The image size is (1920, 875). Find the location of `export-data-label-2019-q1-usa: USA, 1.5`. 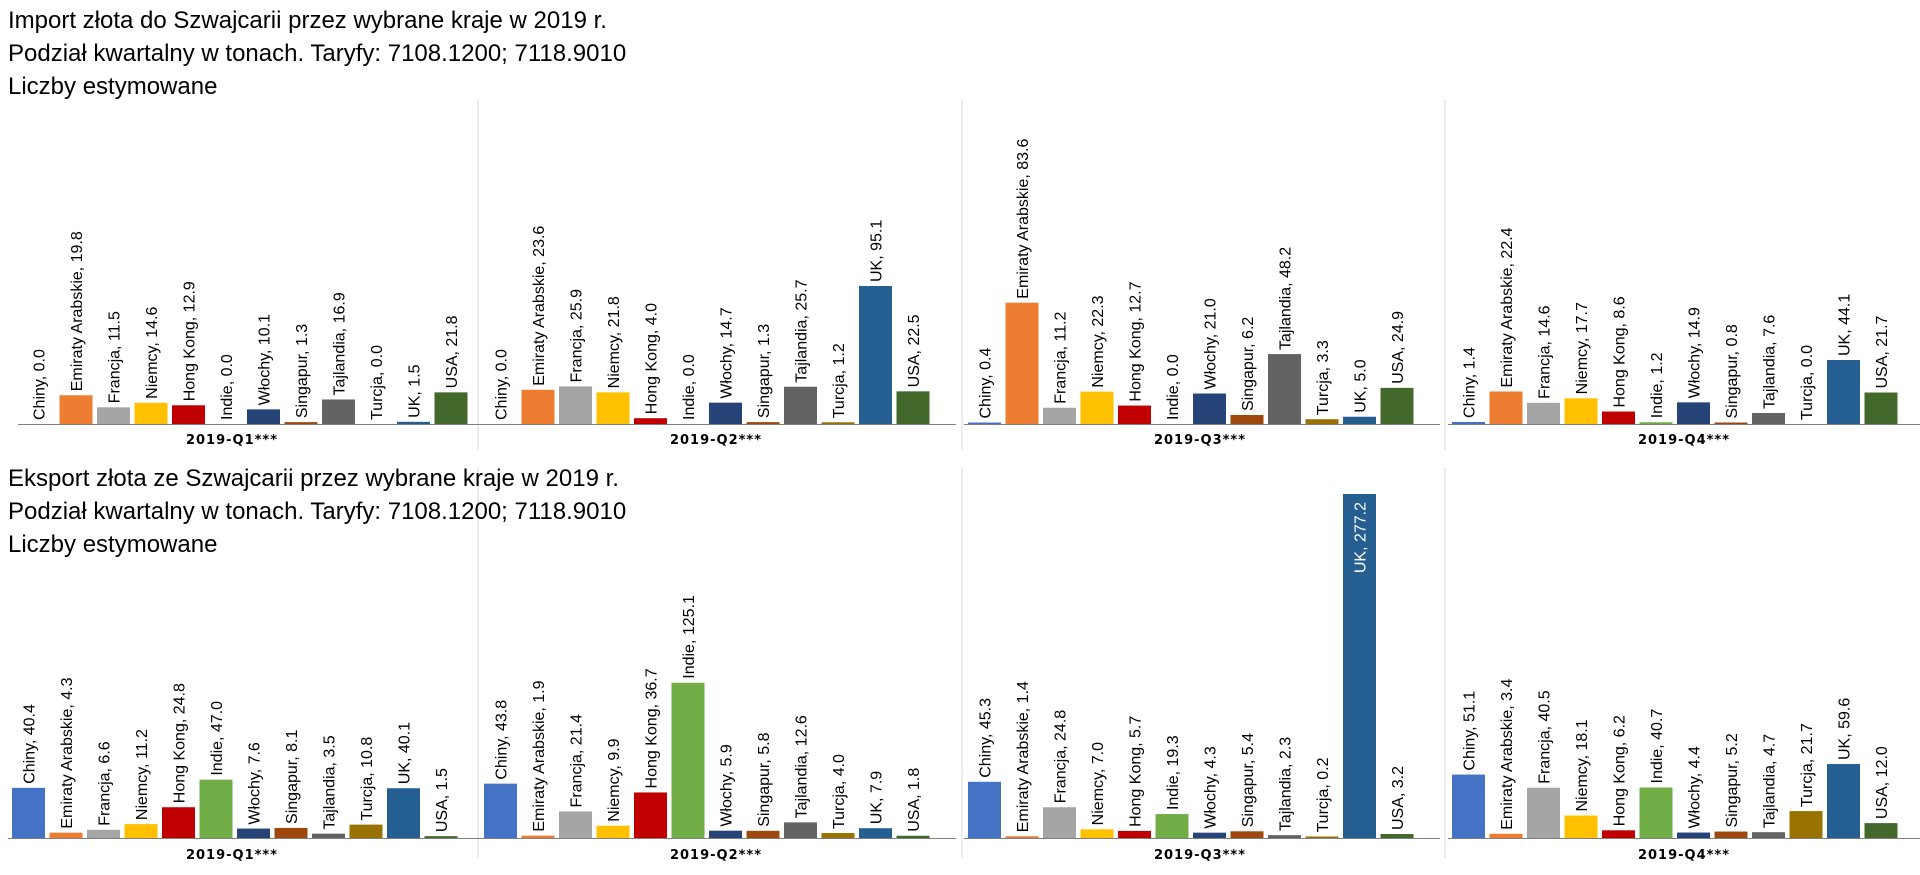

export-data-label-2019-q1-usa: USA, 1.5 is located at coordinates (442, 800).